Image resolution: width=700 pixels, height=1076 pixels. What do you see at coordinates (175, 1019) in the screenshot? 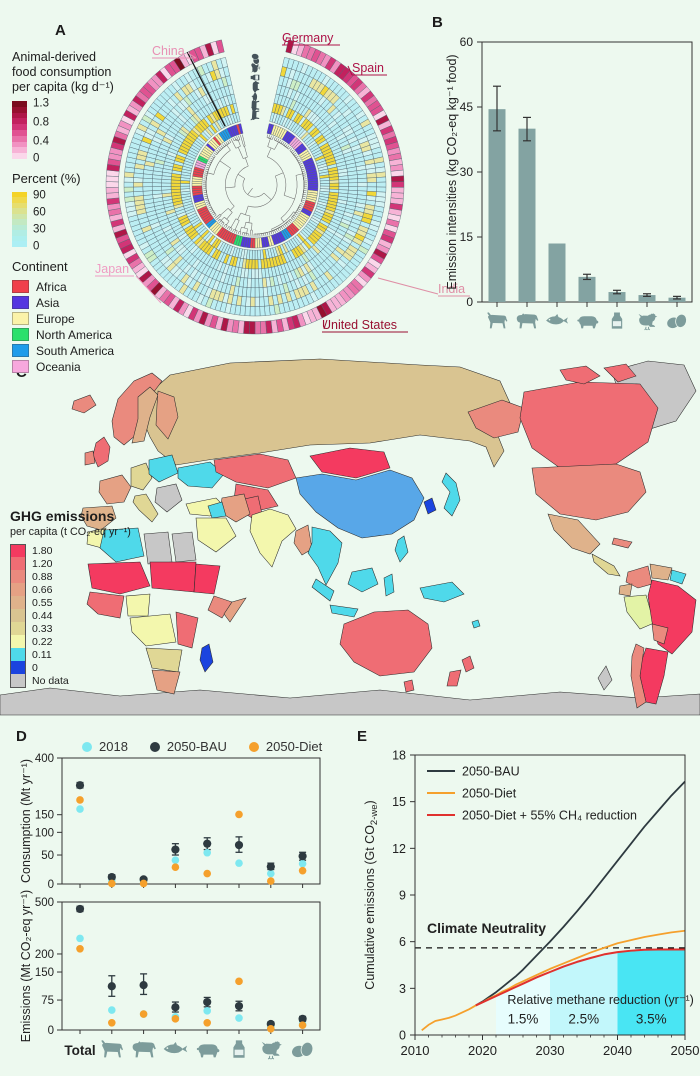
I see `point-diet-fish` at bounding box center [175, 1019].